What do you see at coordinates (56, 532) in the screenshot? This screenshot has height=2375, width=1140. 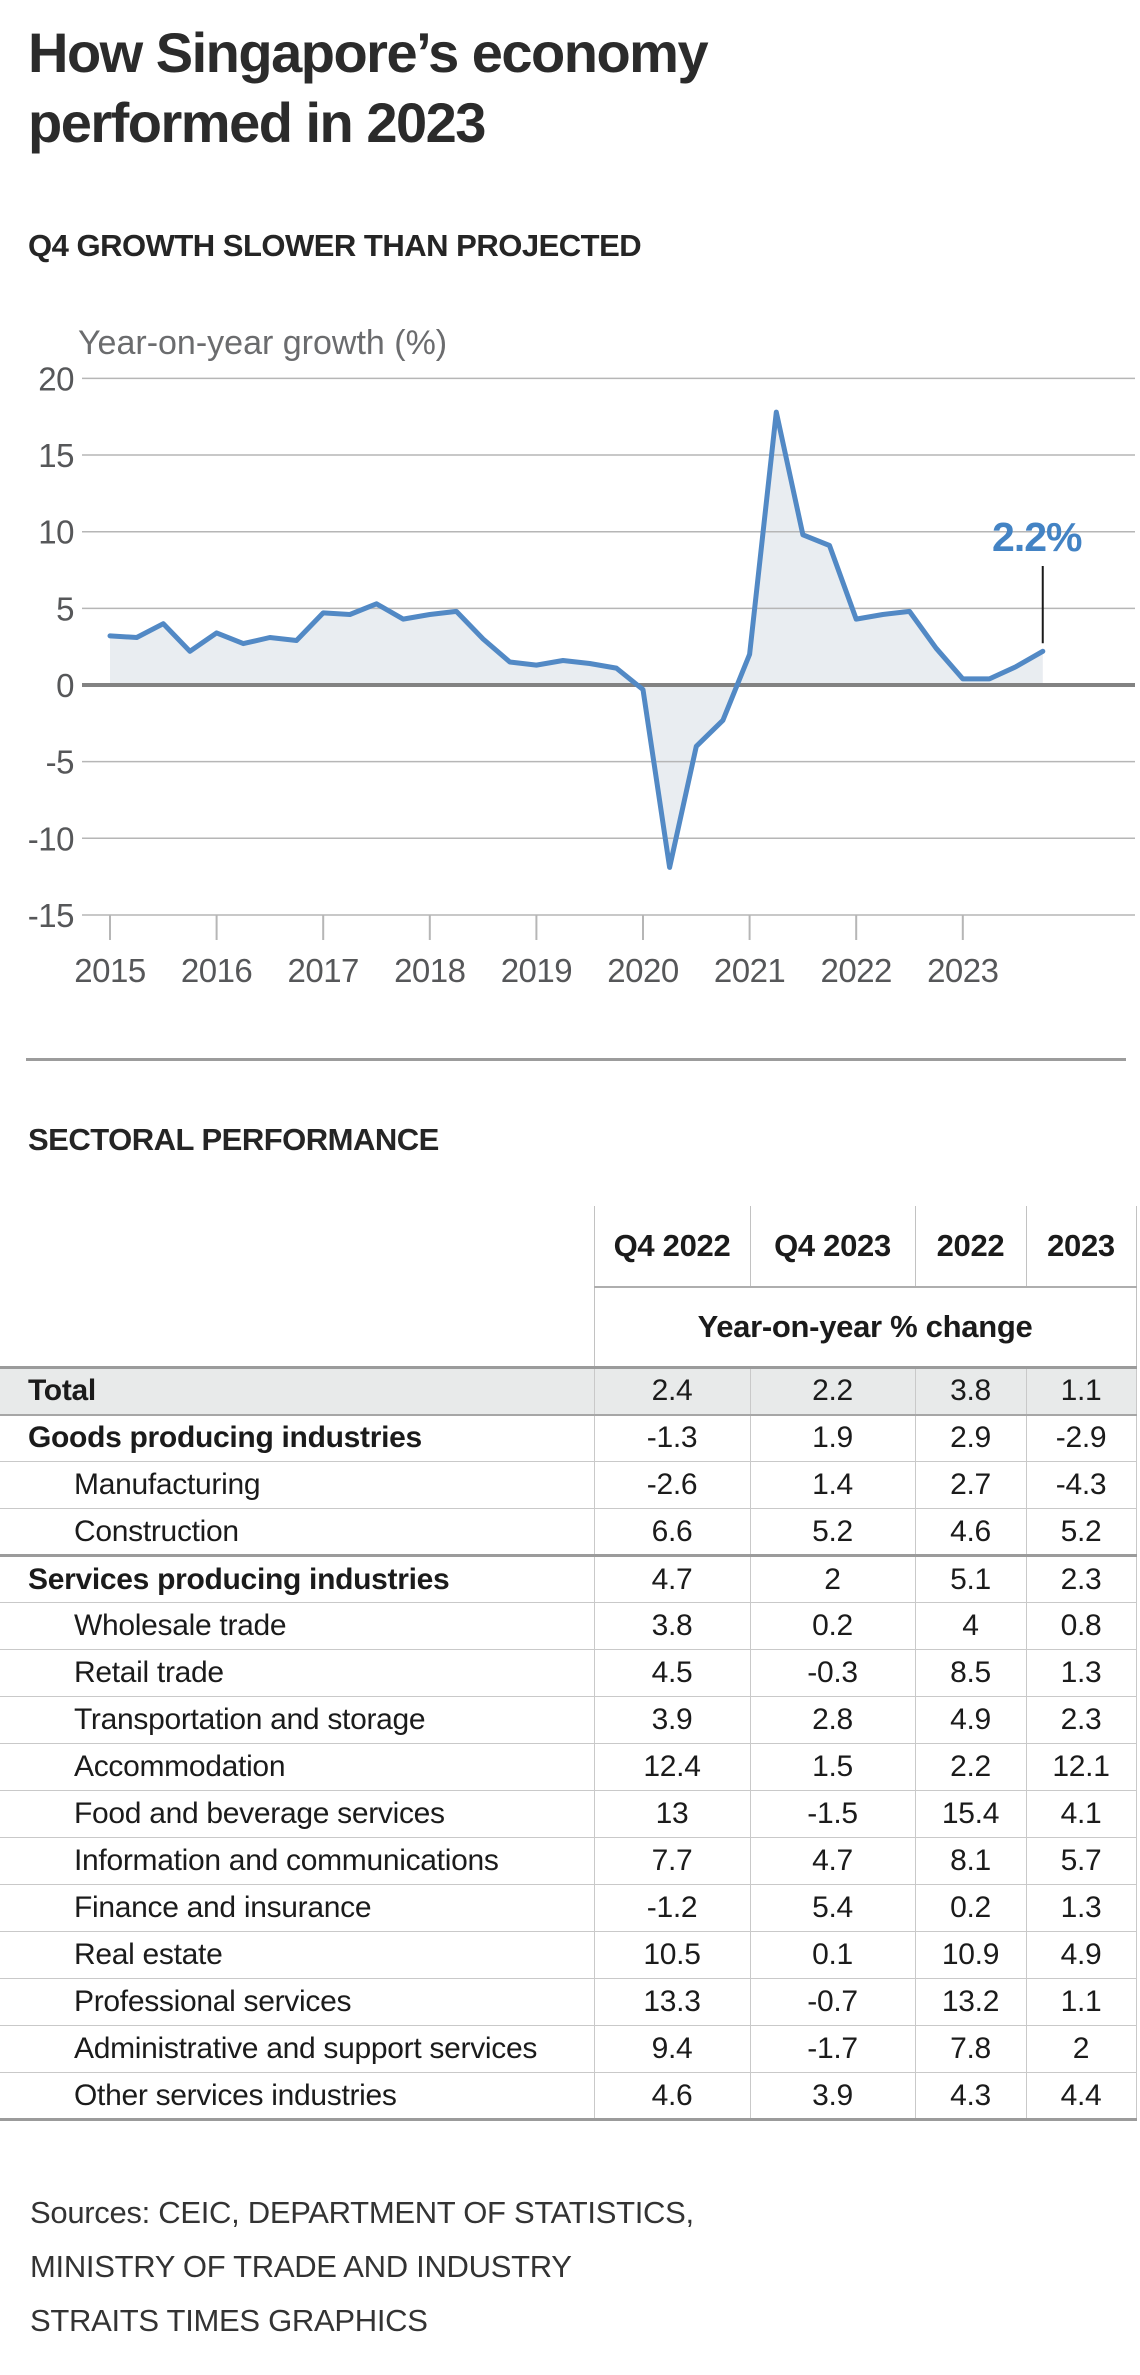 I see `y-tick-label: 10` at bounding box center [56, 532].